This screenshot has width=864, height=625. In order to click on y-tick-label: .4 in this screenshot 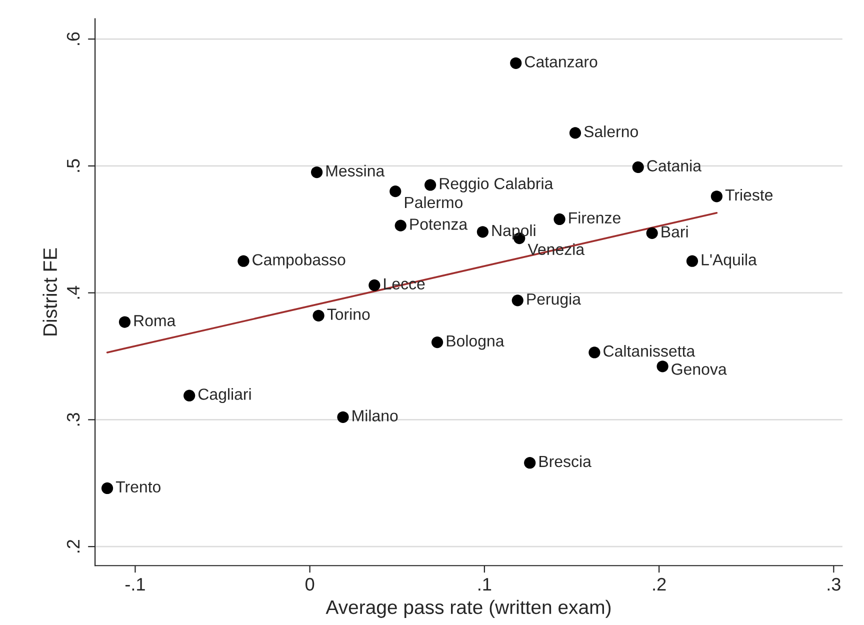, I will do `click(73, 292)`.